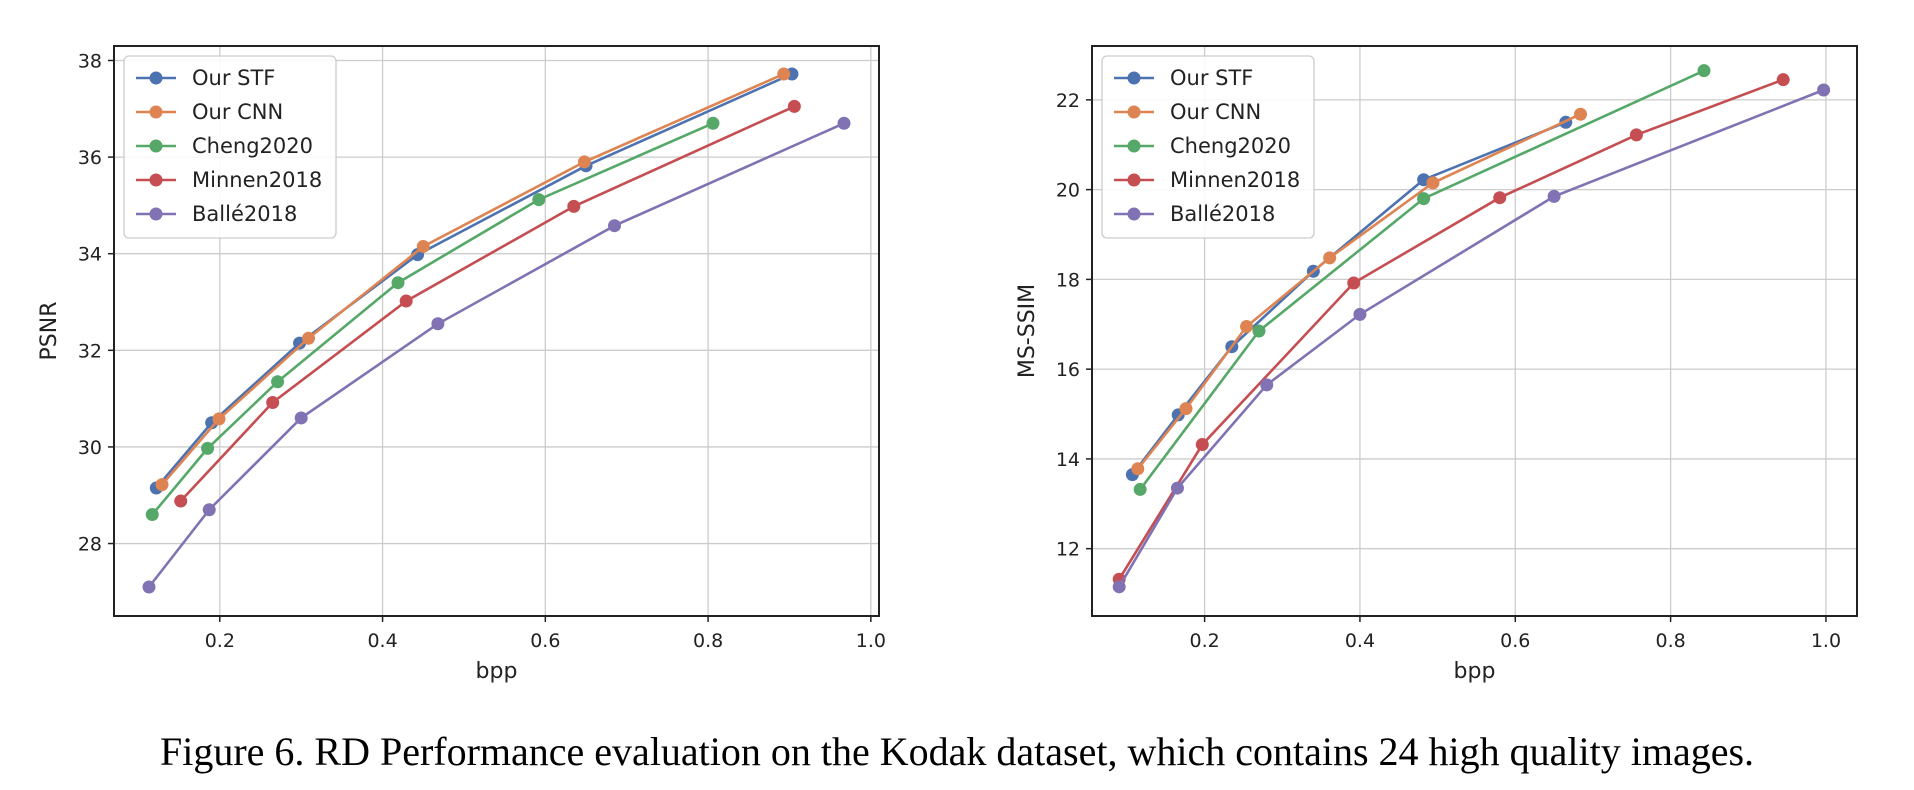  I want to click on legend-item: Cheng2020, so click(1202, 146).